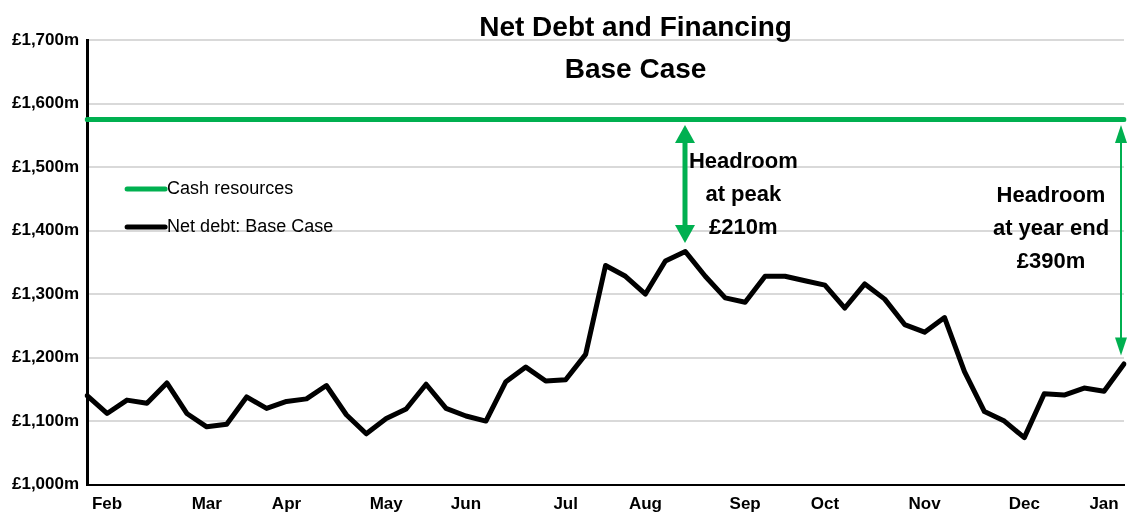 This screenshot has height=529, width=1134. I want to click on x-tick-label: Jan, so click(1104, 504).